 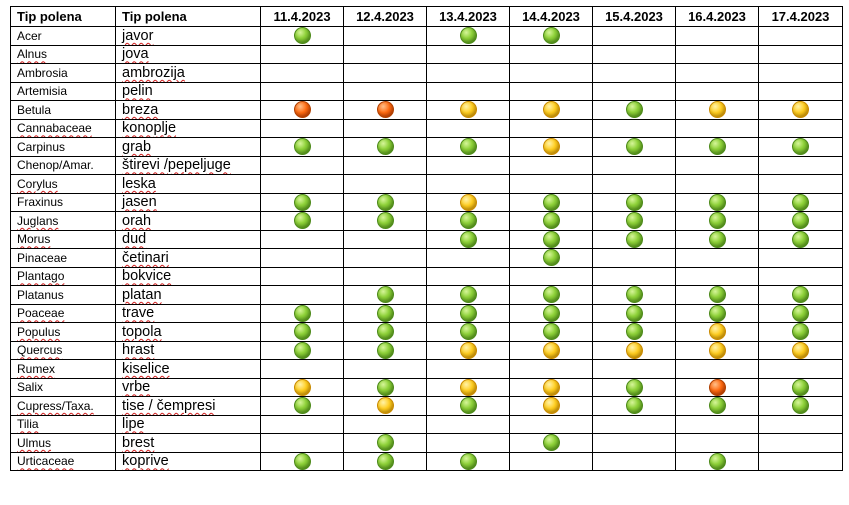 I want to click on latin-name-cell: Corylus, so click(x=63, y=184).